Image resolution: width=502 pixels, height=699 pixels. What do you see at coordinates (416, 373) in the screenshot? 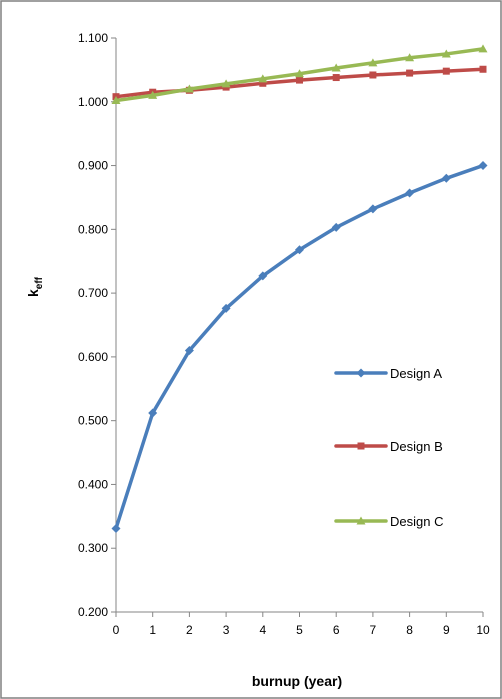
I see `legend-label: Design A` at bounding box center [416, 373].